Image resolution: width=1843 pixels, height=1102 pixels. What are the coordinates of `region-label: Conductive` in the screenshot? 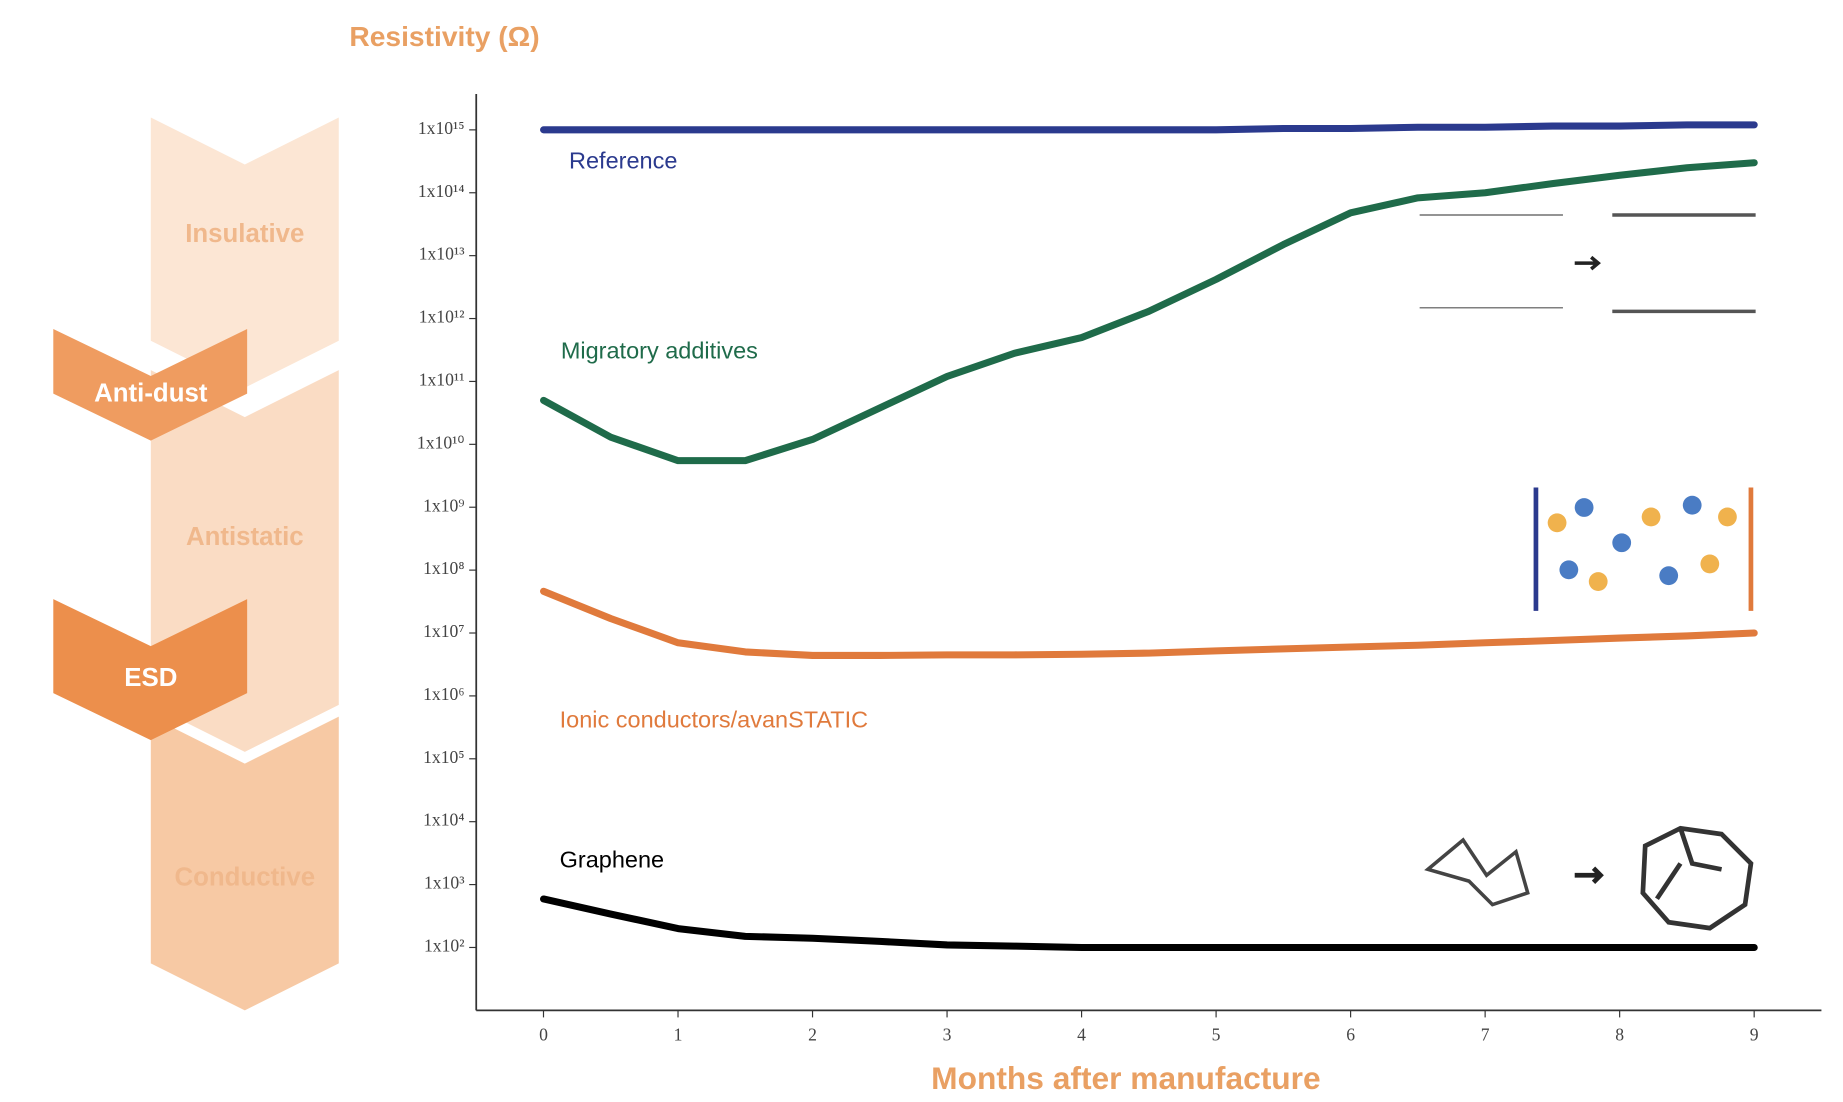 It's located at (244, 878).